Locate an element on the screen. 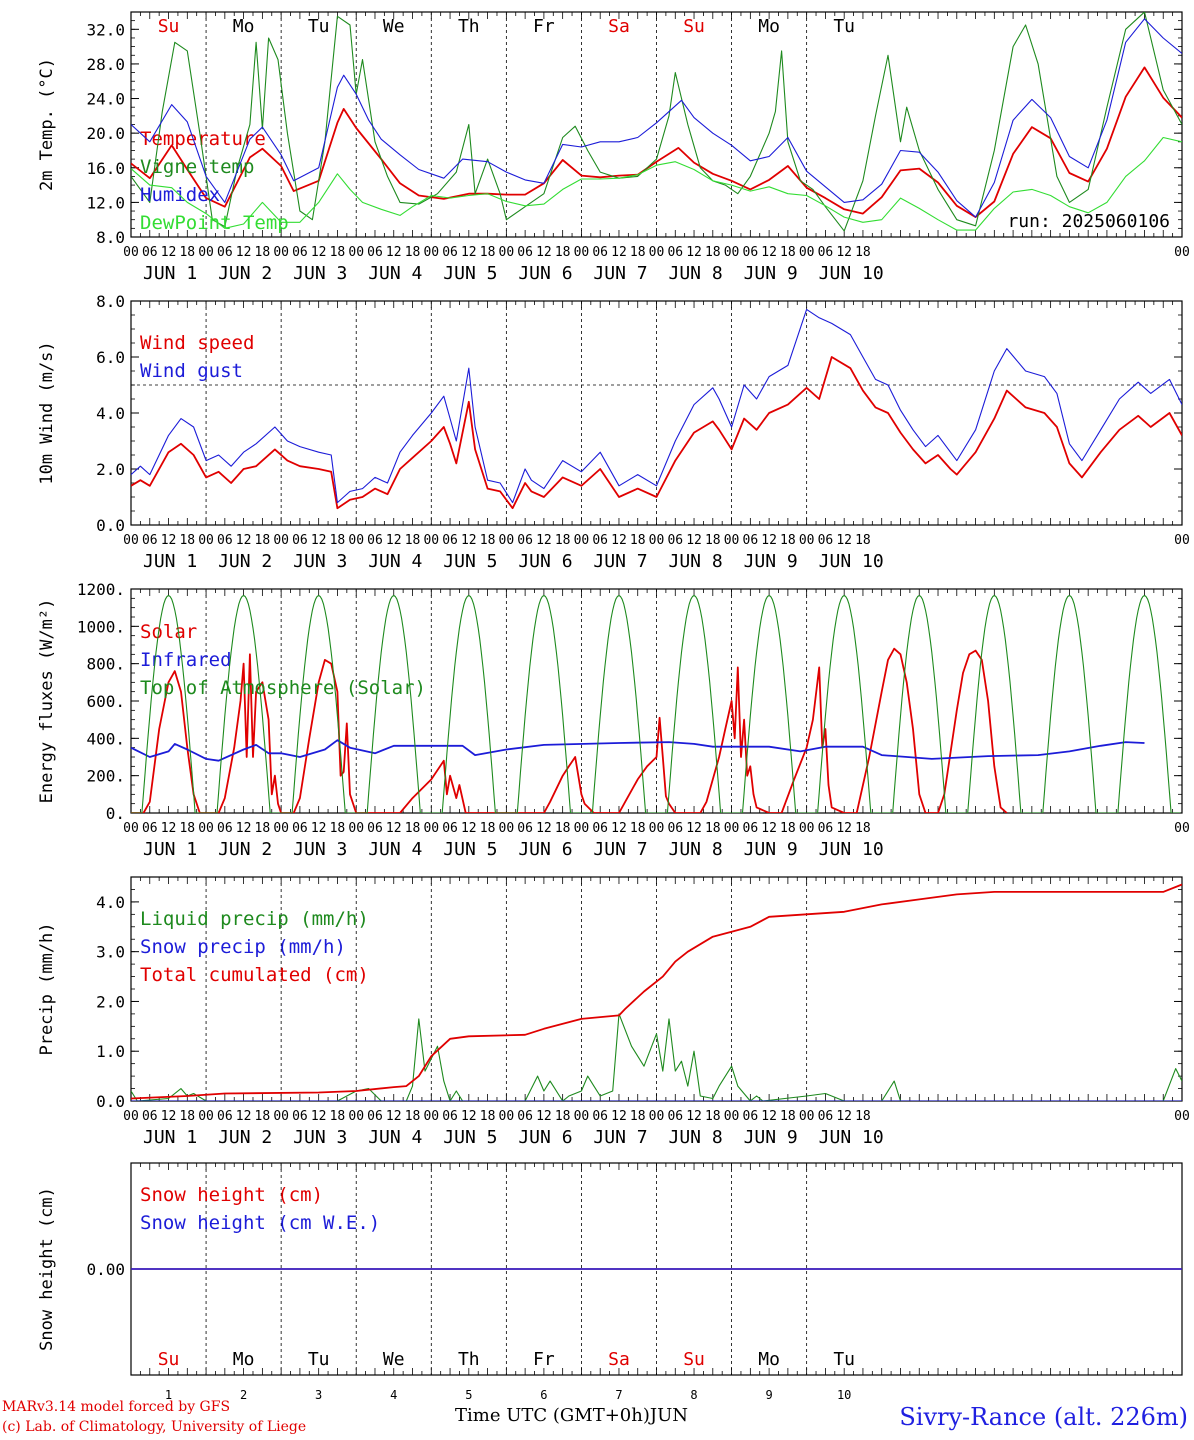  date-label: JUN 8 is located at coordinates (696, 849).